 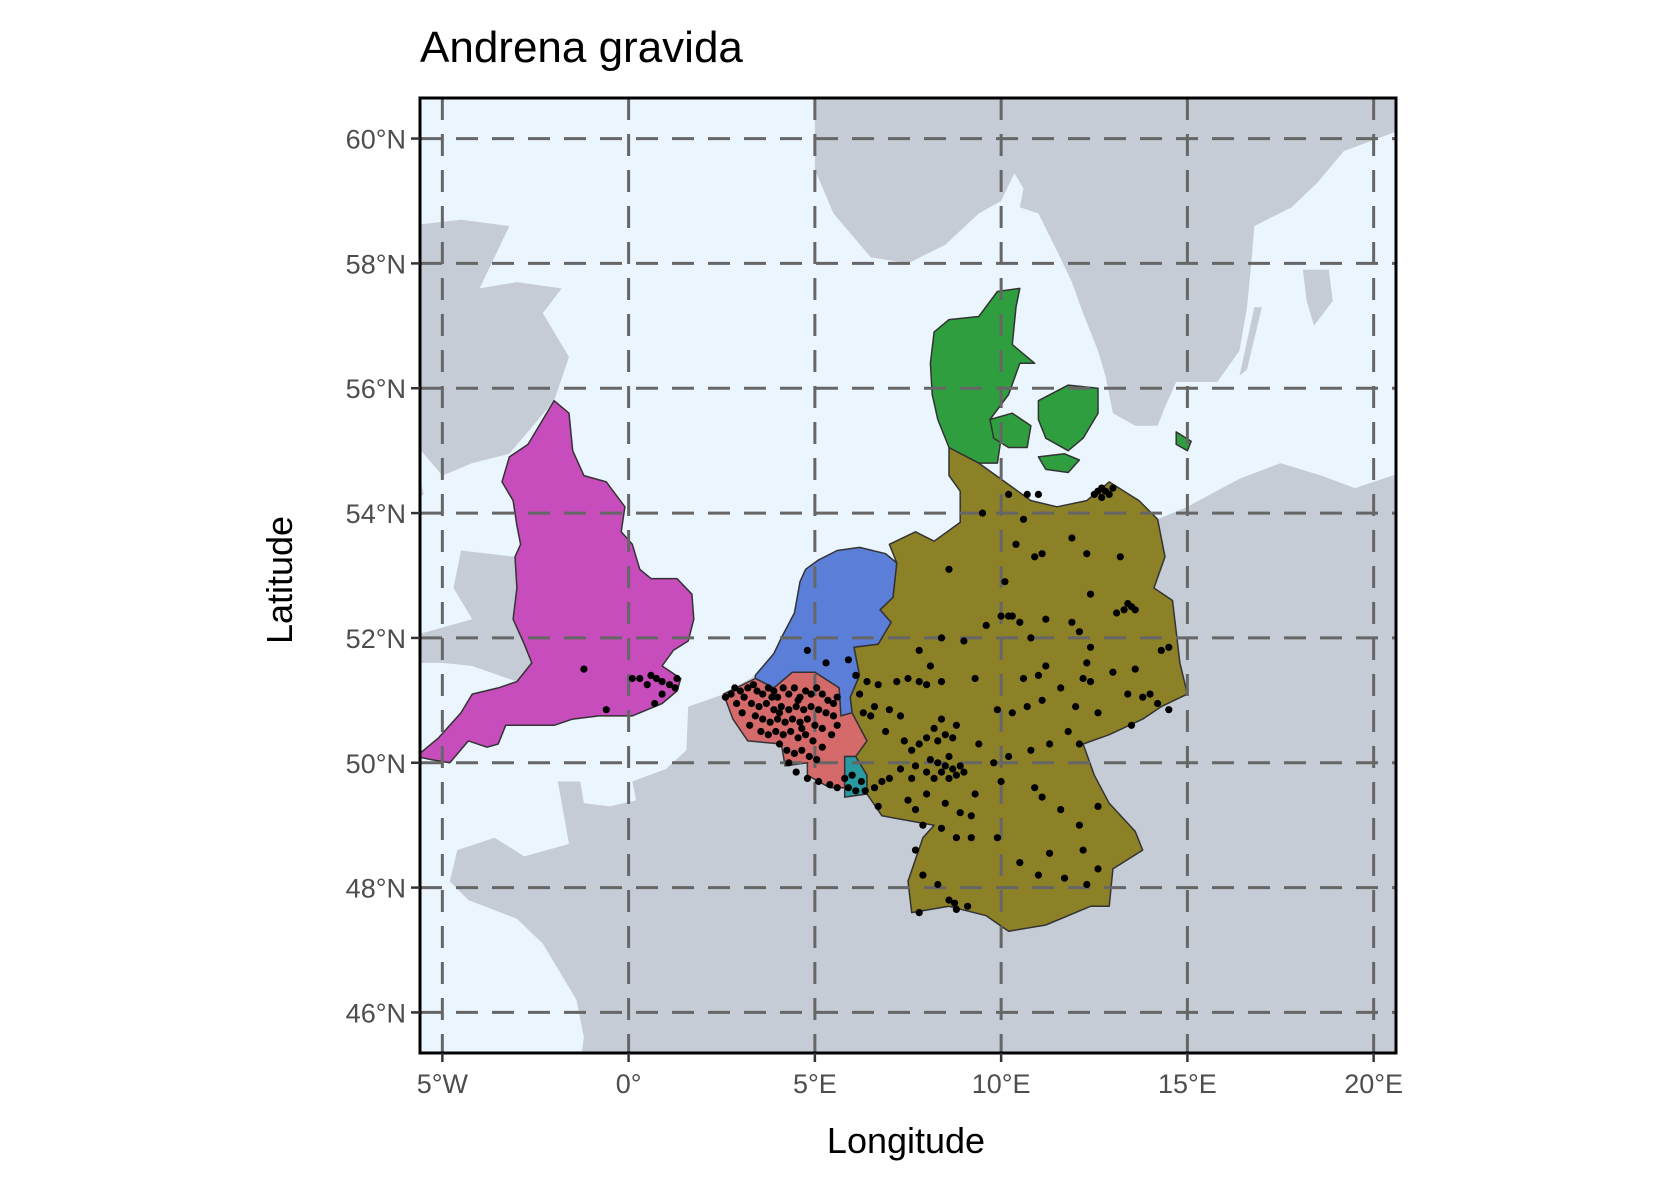 What do you see at coordinates (376, 639) in the screenshot?
I see `y-tick-label: 52°N` at bounding box center [376, 639].